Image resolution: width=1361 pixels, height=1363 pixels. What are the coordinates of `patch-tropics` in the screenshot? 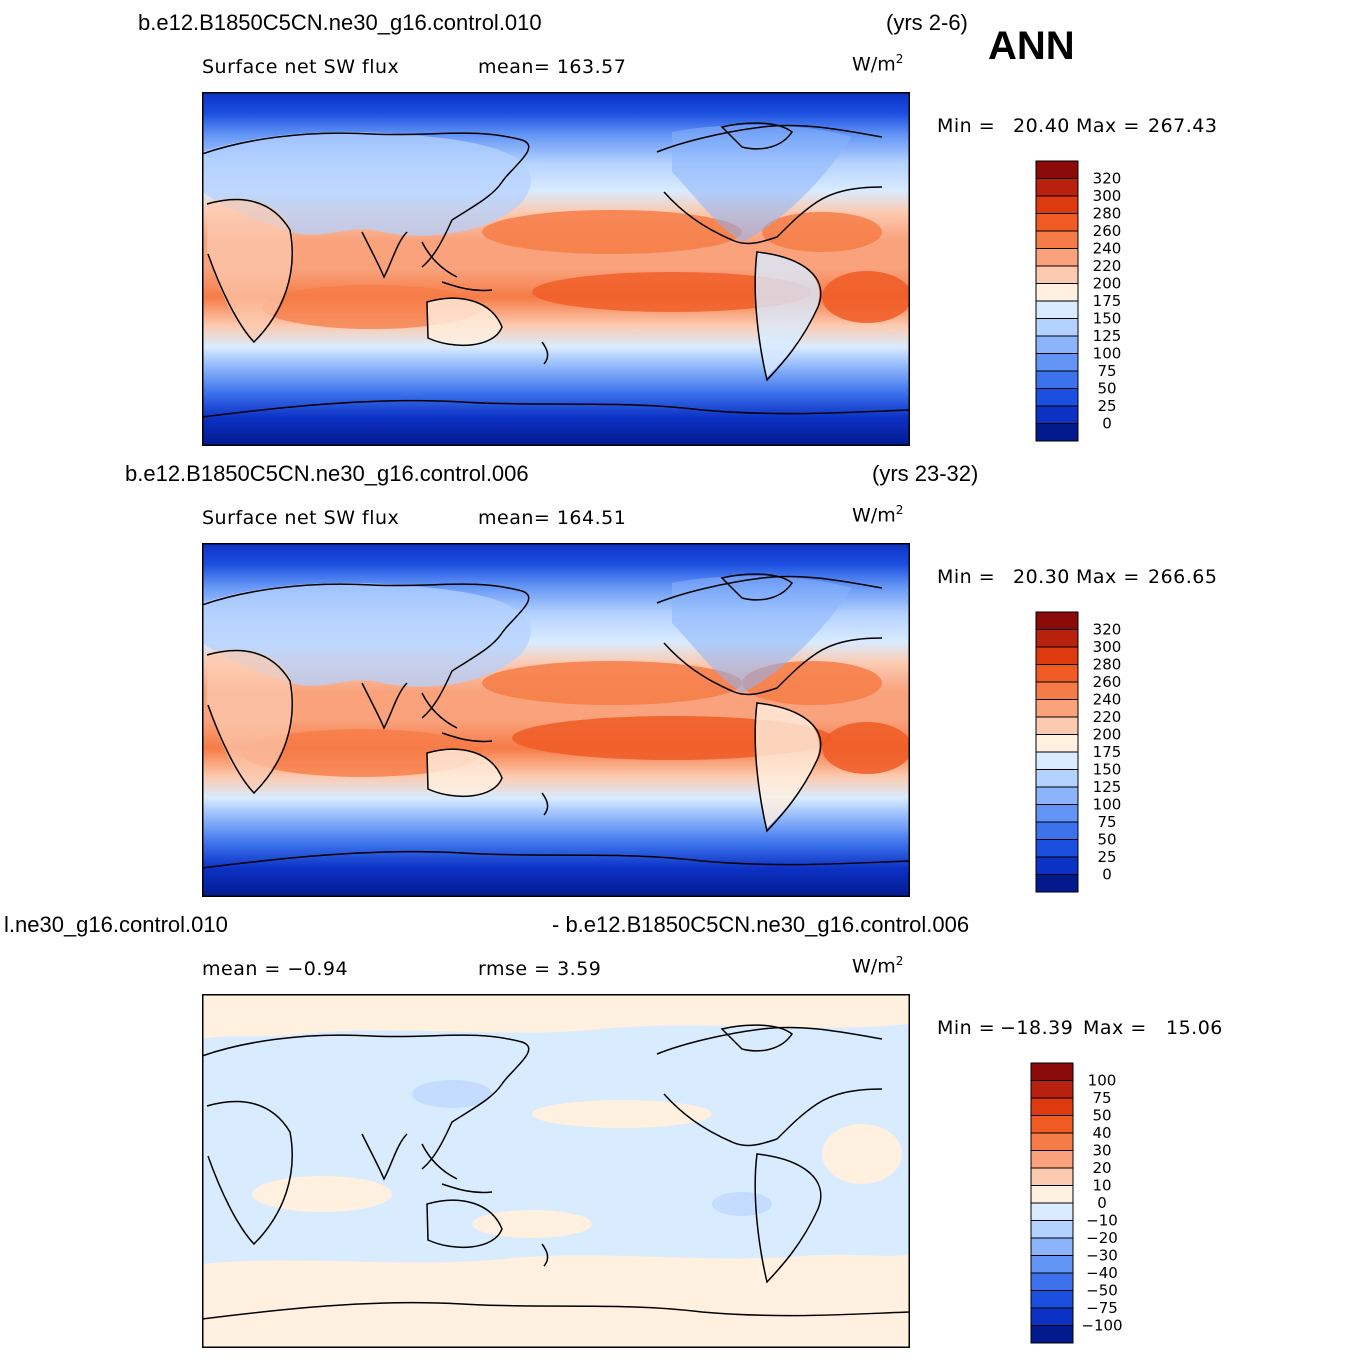 It's located at (532, 1224).